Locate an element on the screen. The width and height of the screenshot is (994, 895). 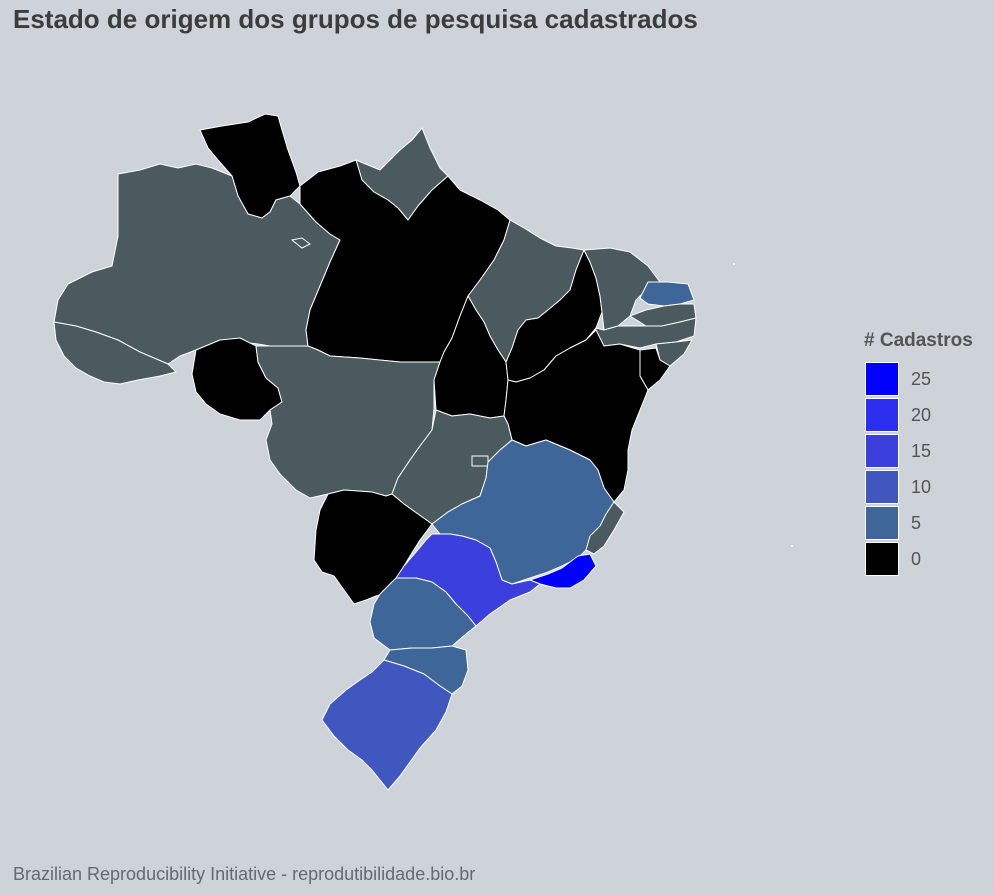
state-sp is located at coordinates (468, 580).